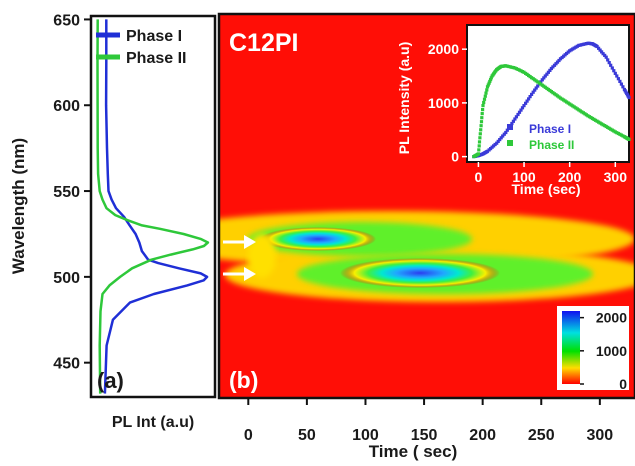 This screenshot has height=466, width=635. Describe the element at coordinates (611, 318) in the screenshot. I see `colorbar-tick-label: 2000` at that location.